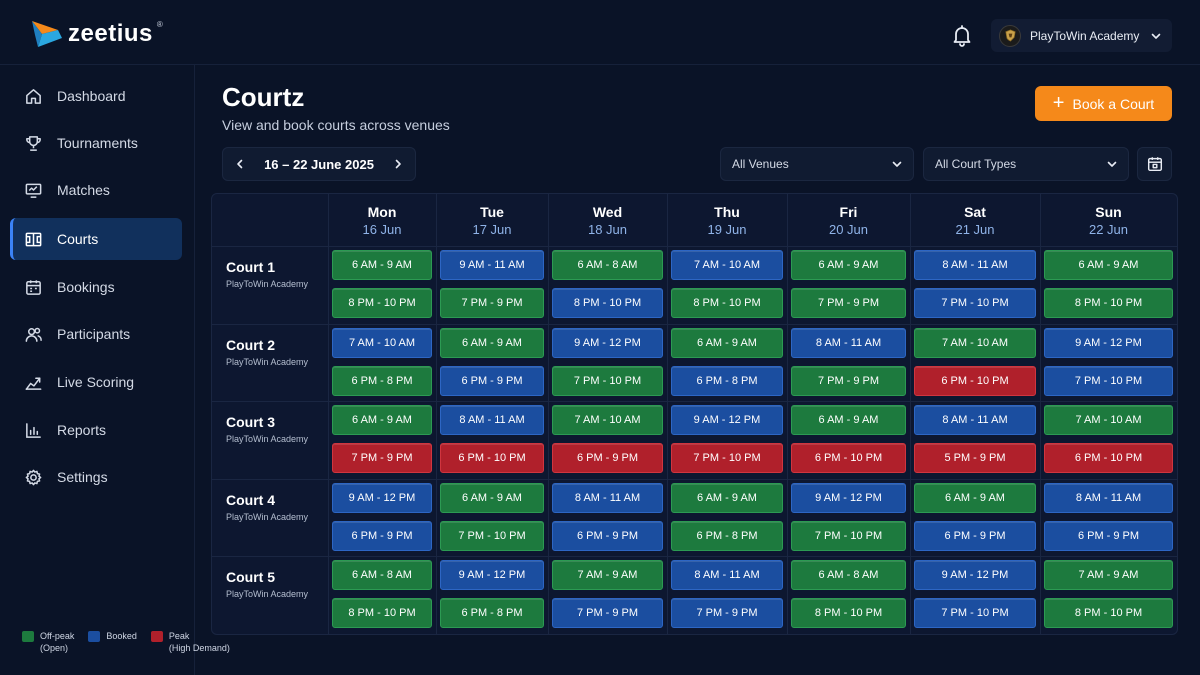  What do you see at coordinates (817, 164) in the screenshot?
I see `venue-select: All Venues` at bounding box center [817, 164].